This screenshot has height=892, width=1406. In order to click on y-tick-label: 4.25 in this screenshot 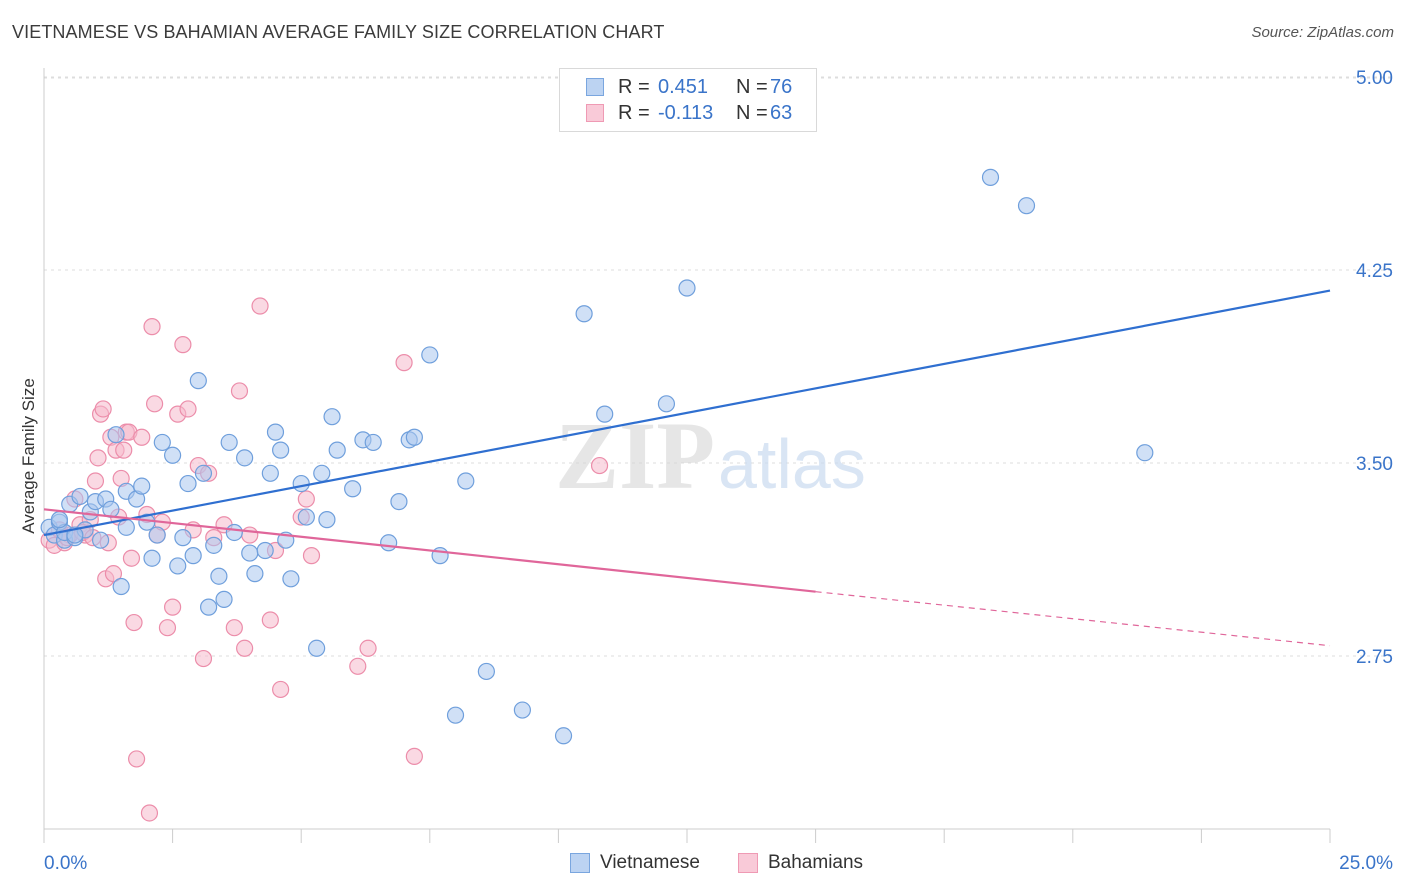, I will do `click(1374, 271)`.